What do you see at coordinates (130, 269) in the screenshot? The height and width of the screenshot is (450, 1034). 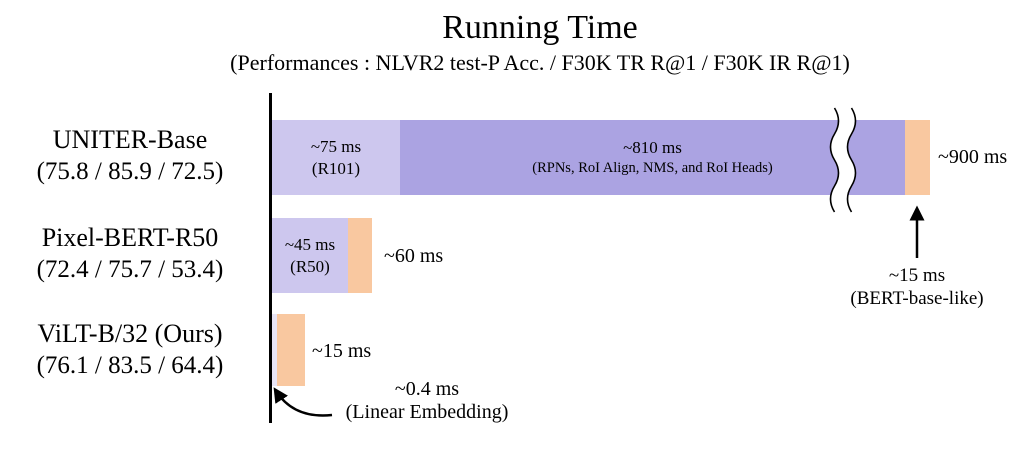 I see `performance-scores: (72.4 / 75.7 / 53.4)` at bounding box center [130, 269].